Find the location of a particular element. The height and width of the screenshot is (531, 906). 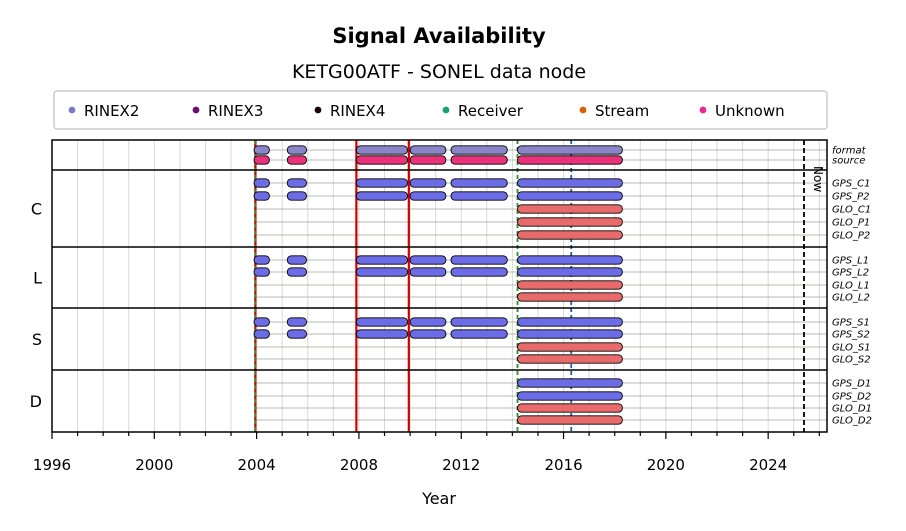

bar-glo_s1 is located at coordinates (570, 347).